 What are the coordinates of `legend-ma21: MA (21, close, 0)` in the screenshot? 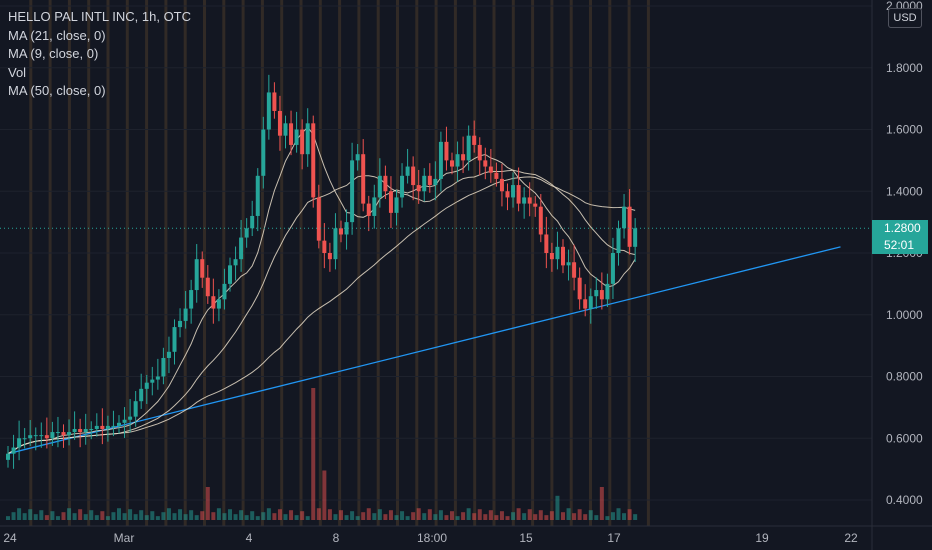 It's located at (57, 35).